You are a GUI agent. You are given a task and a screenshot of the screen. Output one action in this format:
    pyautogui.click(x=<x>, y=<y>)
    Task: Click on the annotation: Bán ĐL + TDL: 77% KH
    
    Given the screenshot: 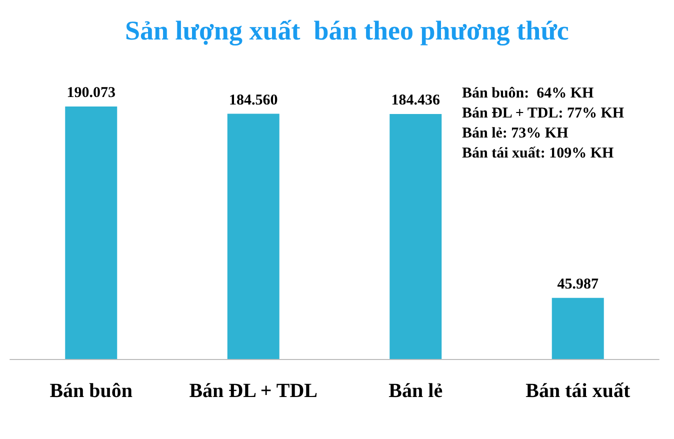 What is the action you would take?
    pyautogui.click(x=543, y=114)
    